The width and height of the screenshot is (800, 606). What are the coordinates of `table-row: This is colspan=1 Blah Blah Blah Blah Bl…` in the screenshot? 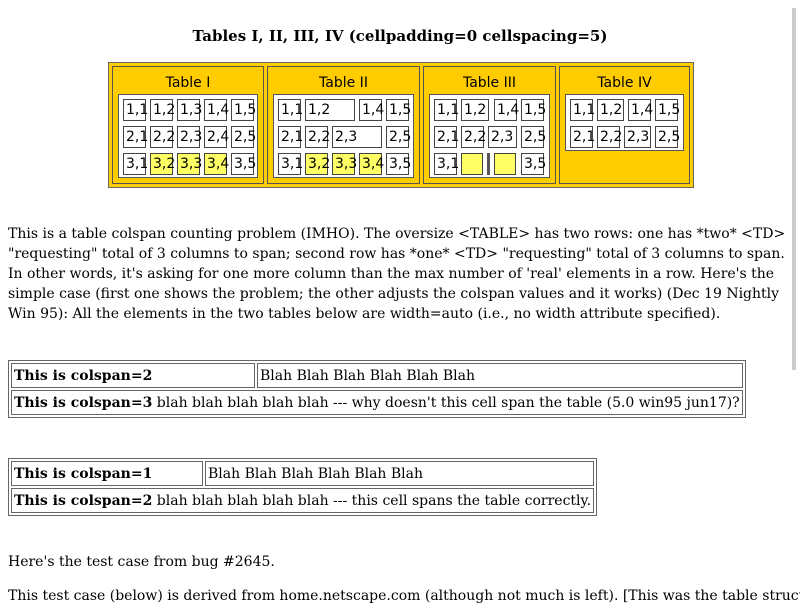 It's located at (303, 473).